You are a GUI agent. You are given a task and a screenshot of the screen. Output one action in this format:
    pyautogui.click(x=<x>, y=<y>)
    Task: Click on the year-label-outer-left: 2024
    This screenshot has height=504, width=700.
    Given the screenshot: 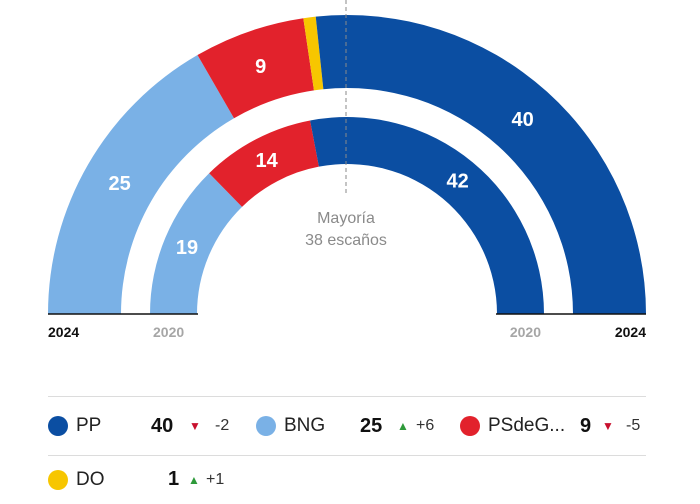 What is the action you would take?
    pyautogui.click(x=63, y=332)
    